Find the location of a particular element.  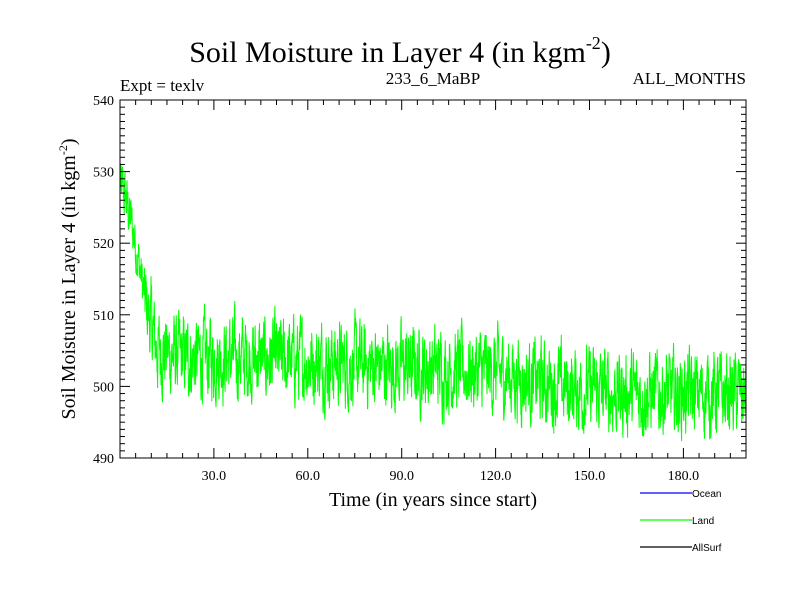

chart-title-superscript: -2 is located at coordinates (593, 43).